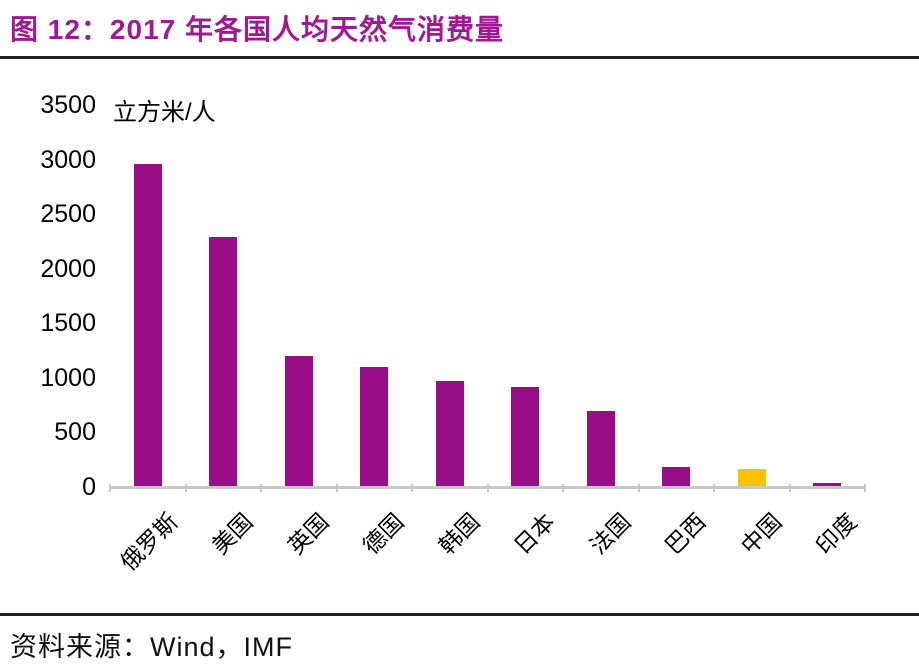 The width and height of the screenshot is (919, 671). I want to click on x-label-印度: 印度, so click(836, 534).